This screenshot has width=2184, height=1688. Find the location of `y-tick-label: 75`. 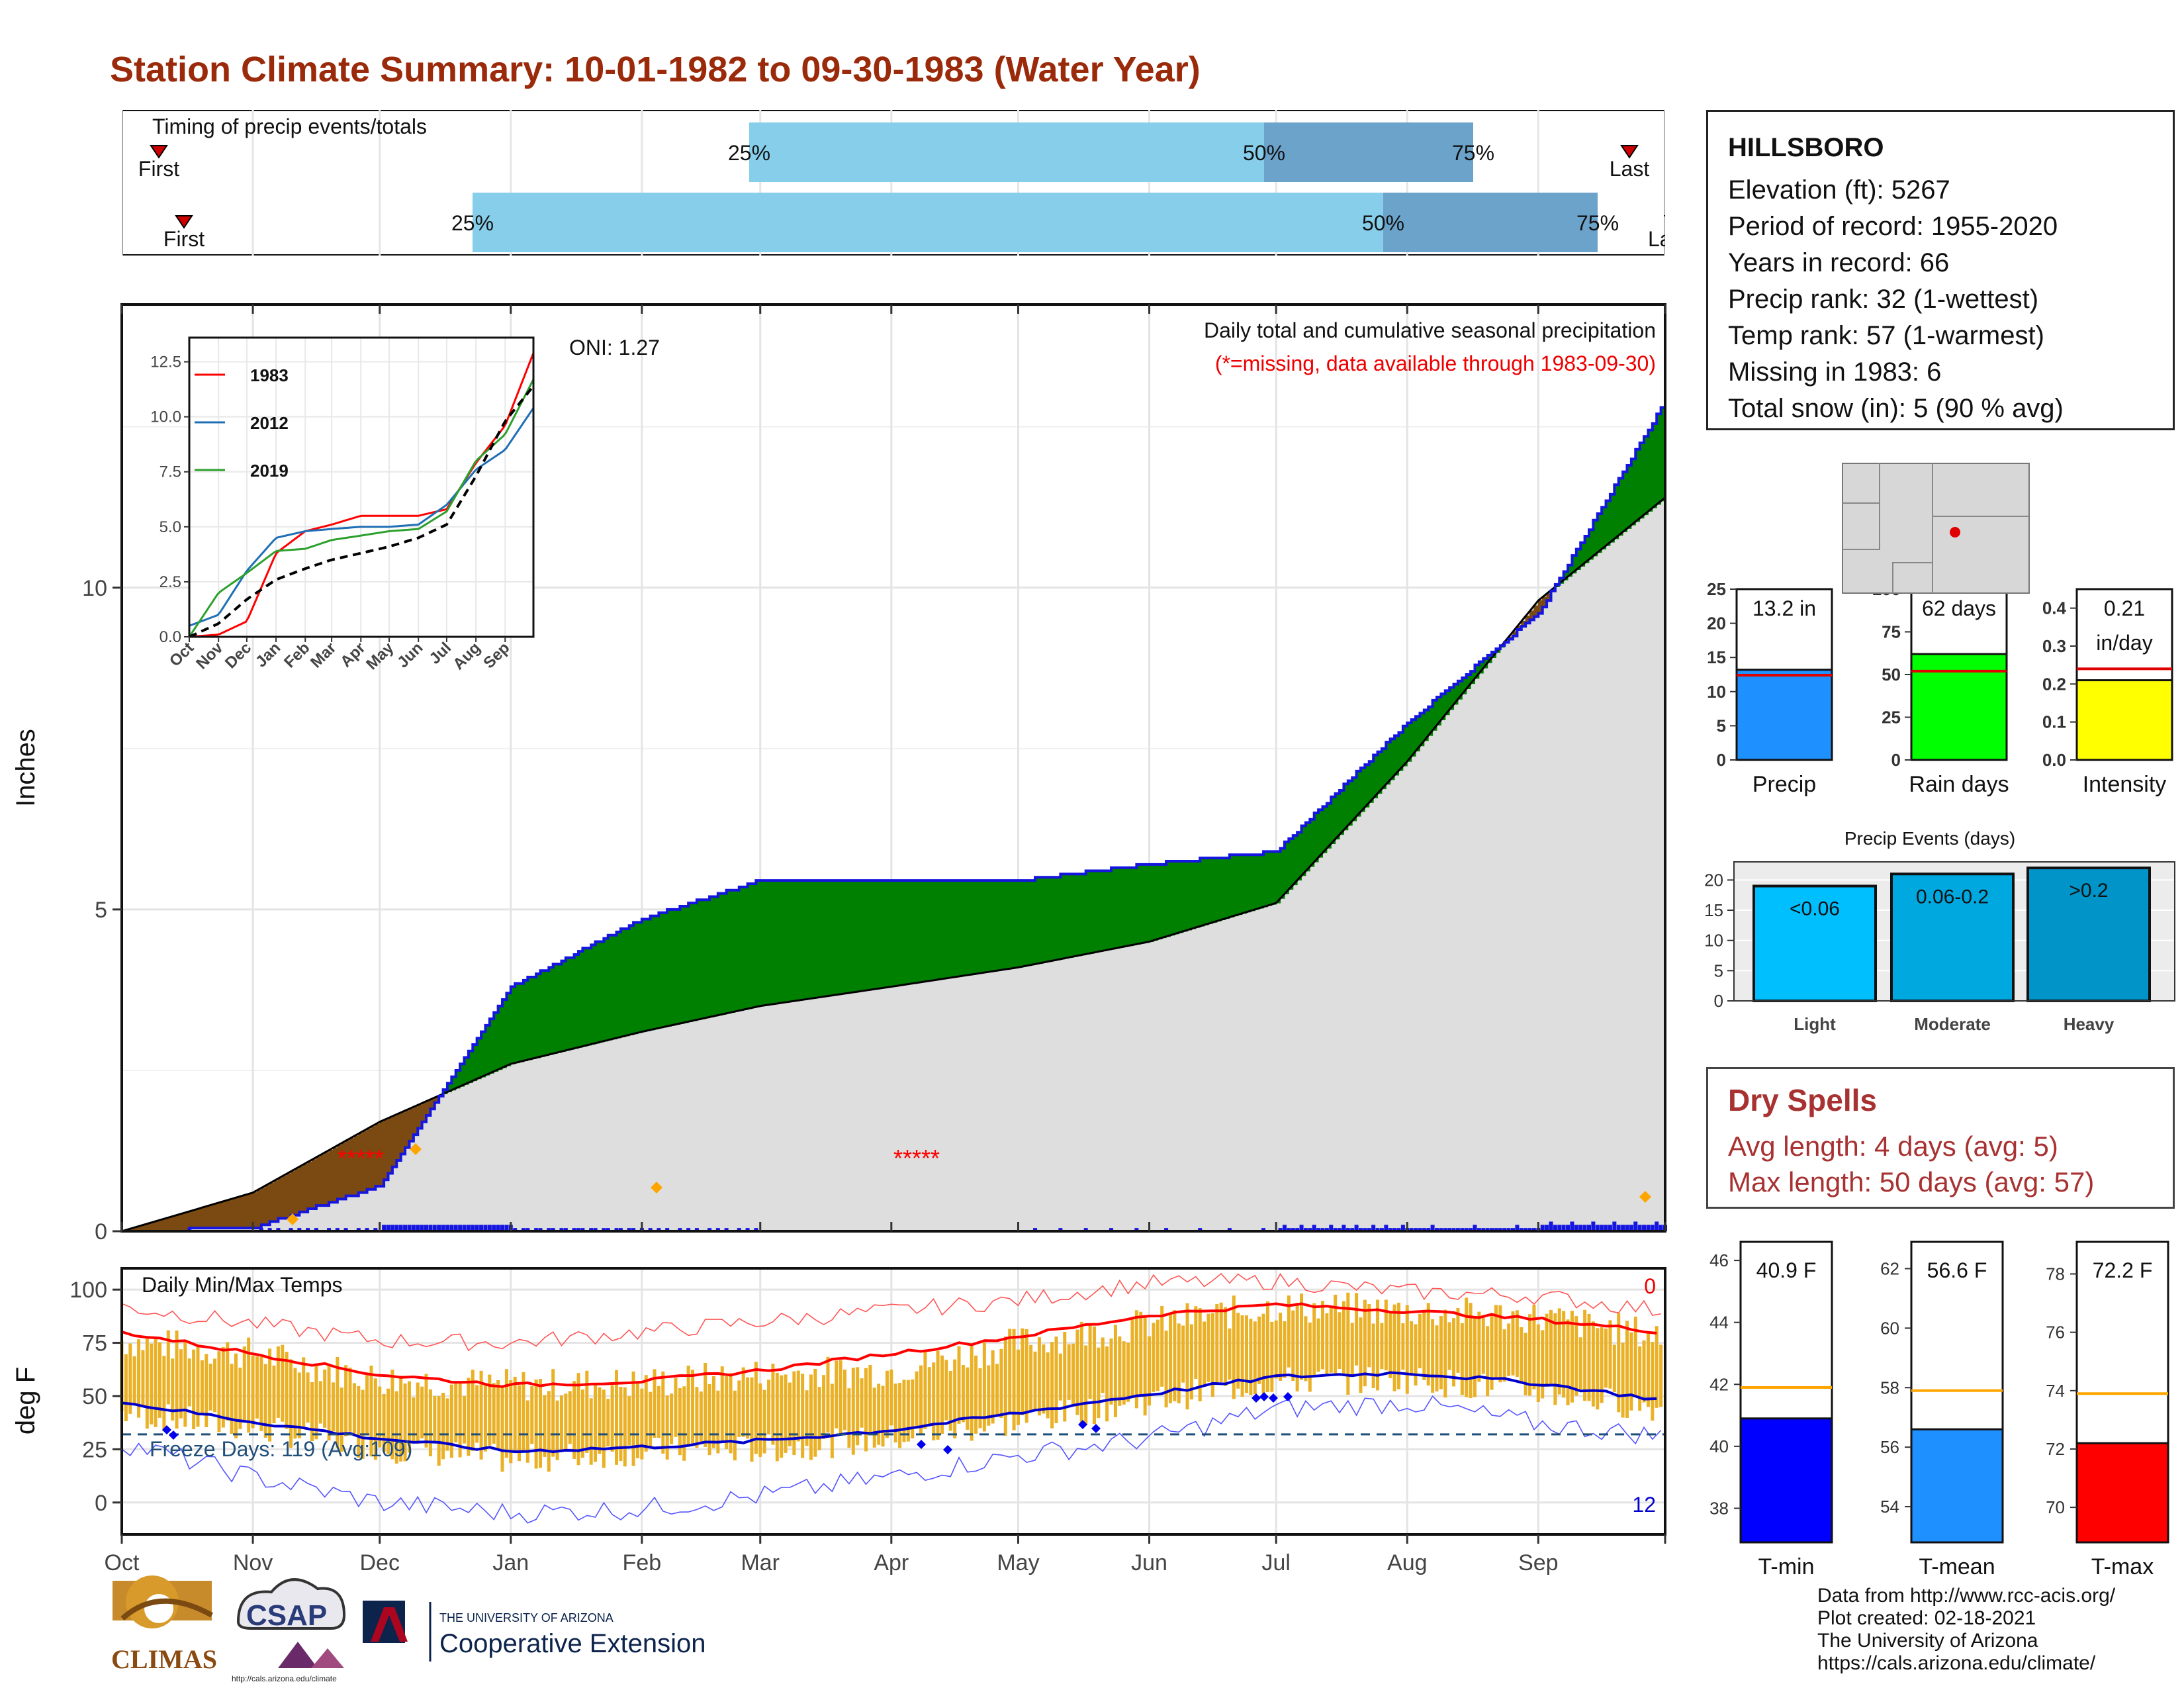

y-tick-label: 75 is located at coordinates (95, 1343).